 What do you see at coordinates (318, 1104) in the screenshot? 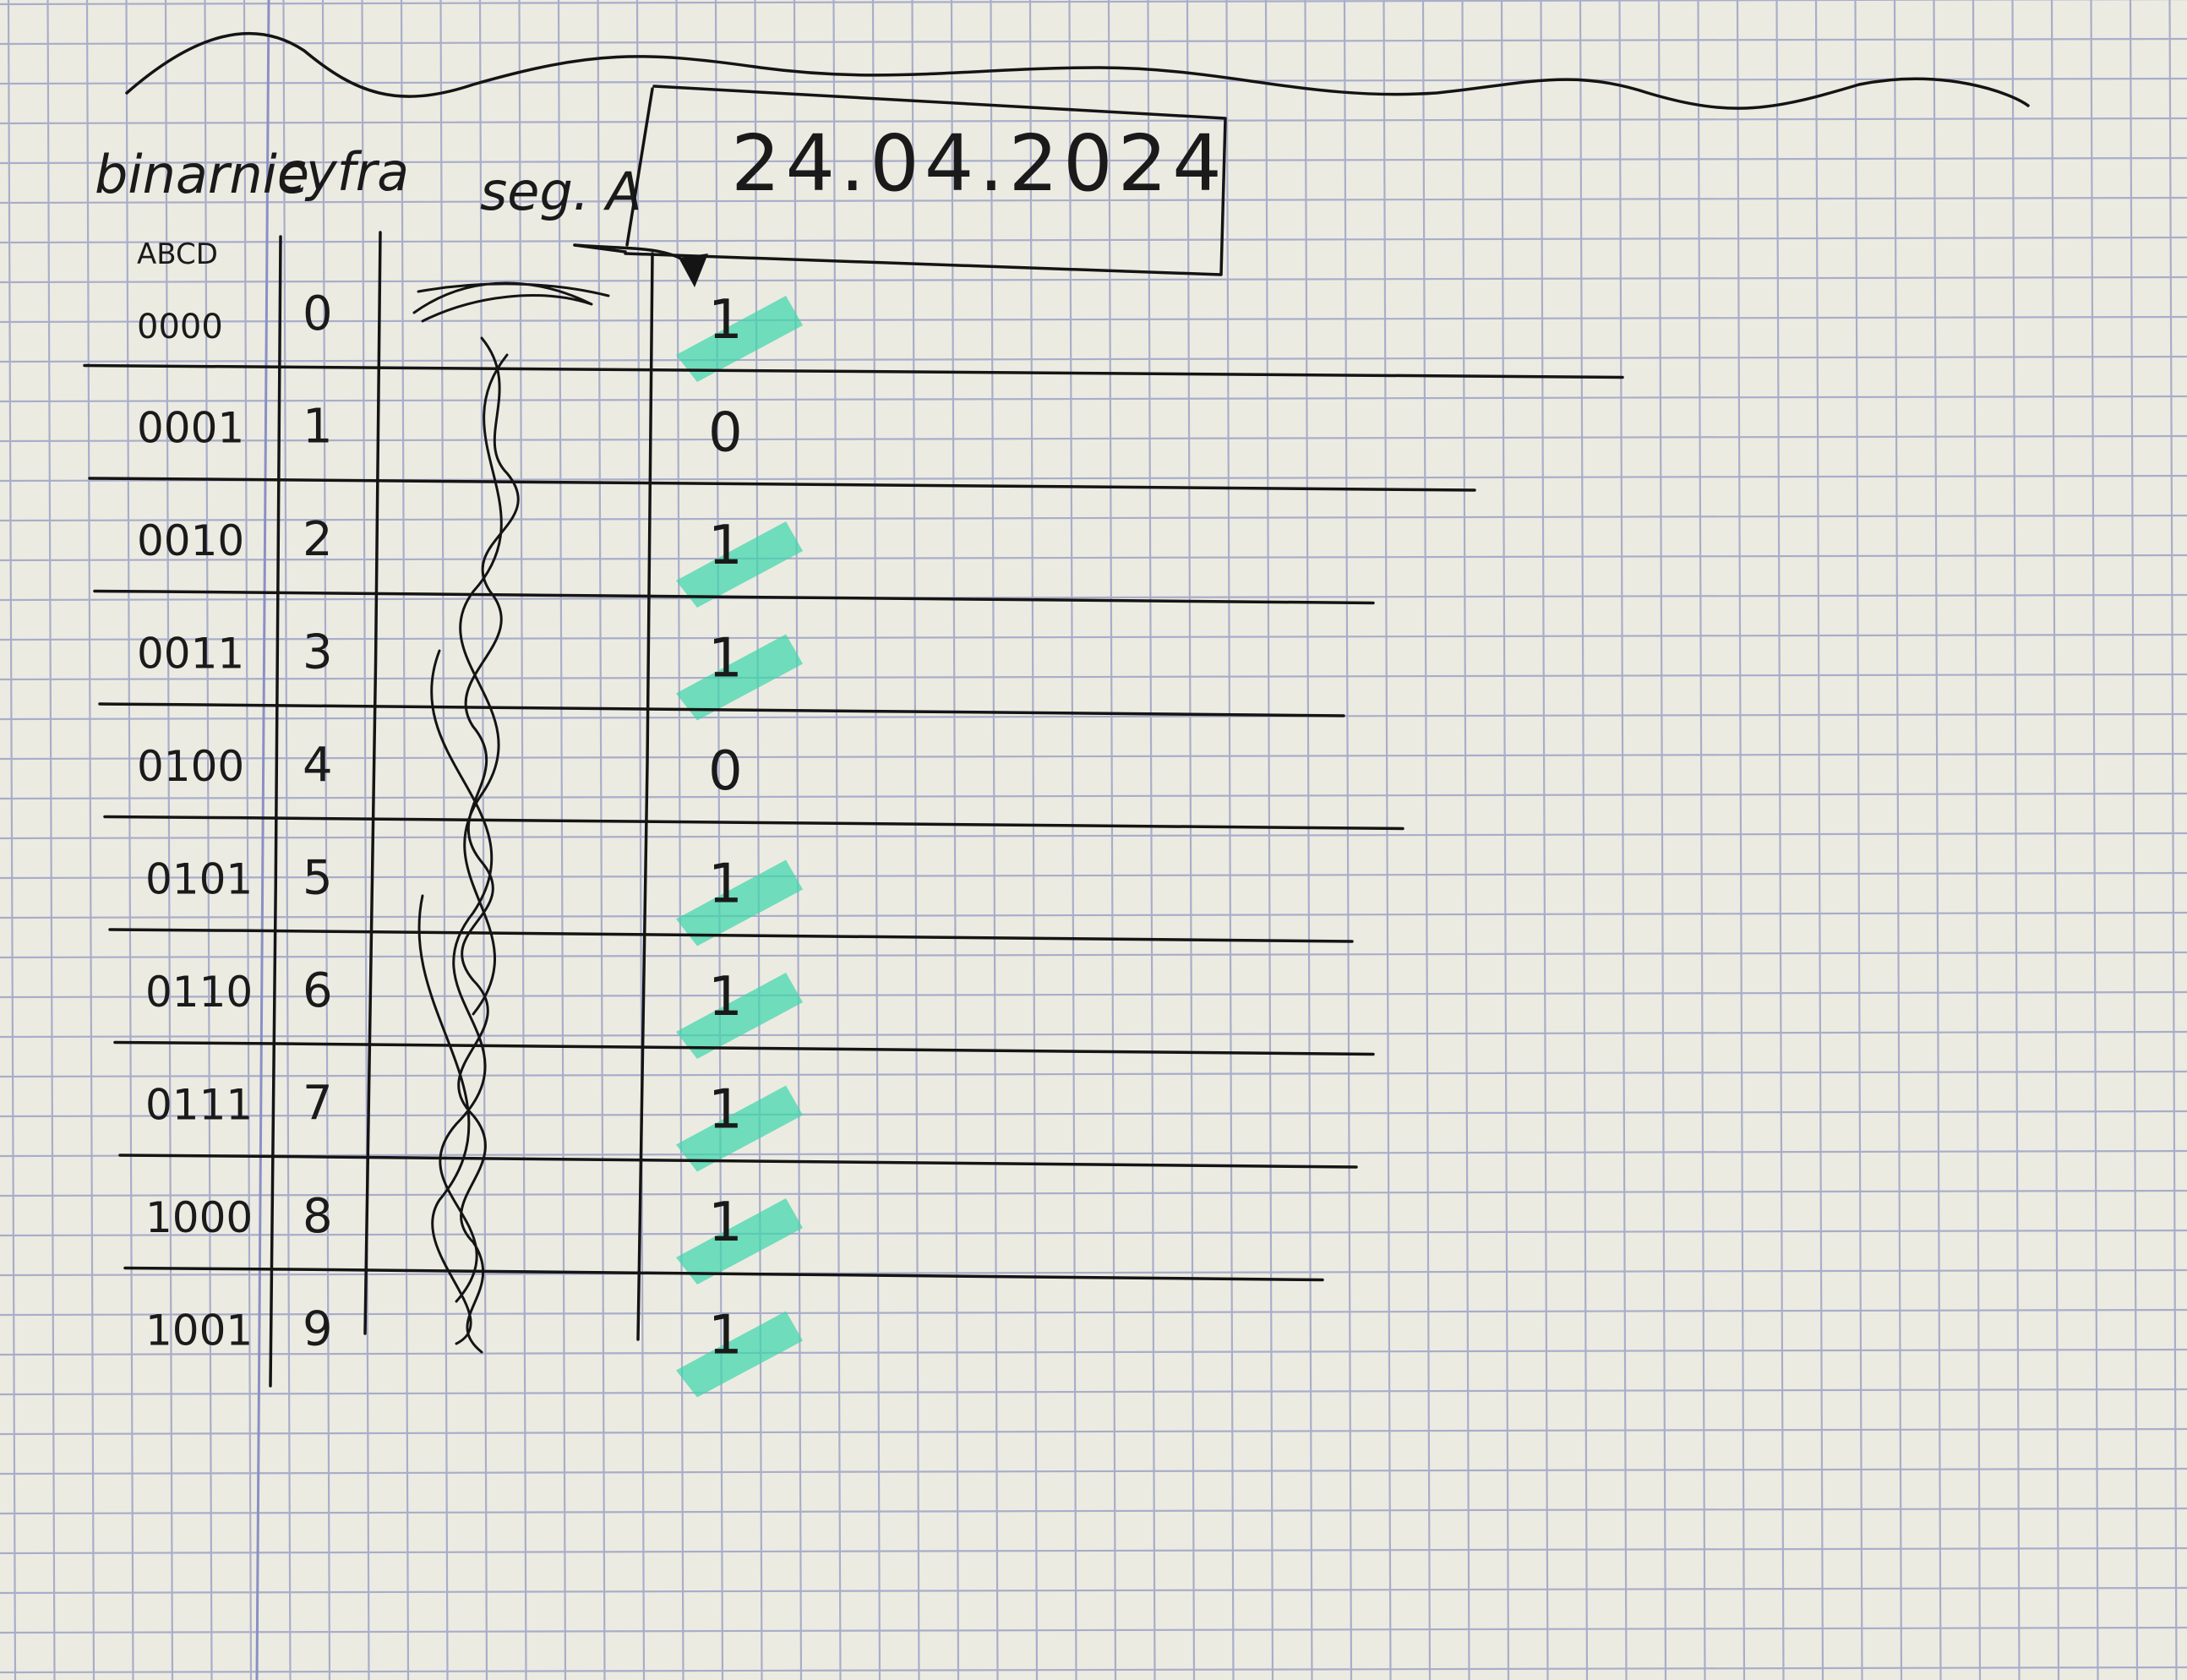
I see `row-digit: 7` at bounding box center [318, 1104].